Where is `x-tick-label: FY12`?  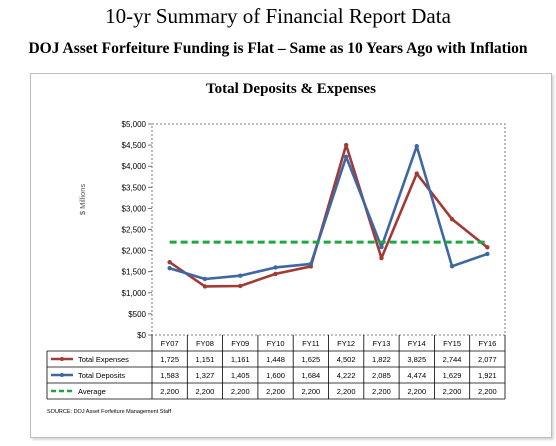
x-tick-label: FY12 is located at coordinates (346, 343).